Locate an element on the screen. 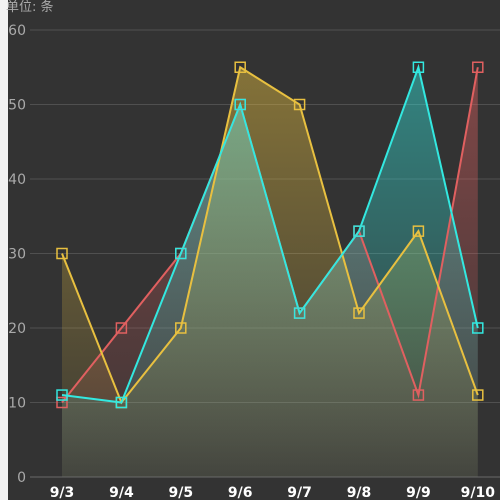  y-tick-label: 10 is located at coordinates (17, 404).